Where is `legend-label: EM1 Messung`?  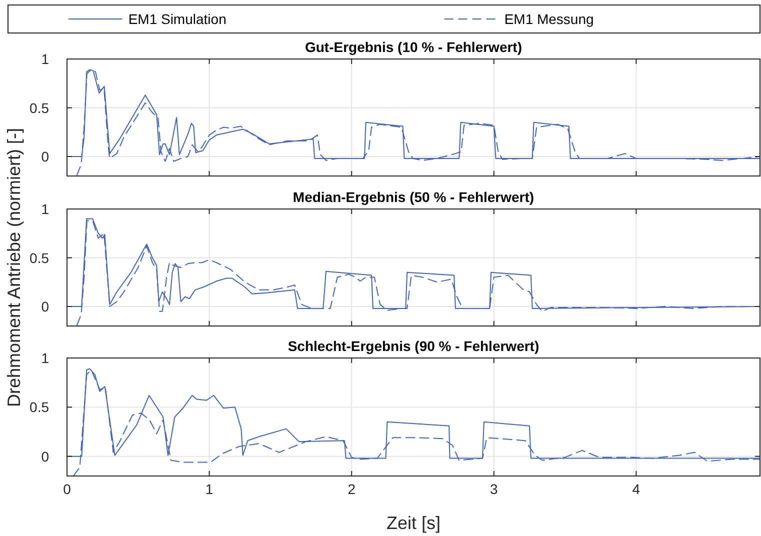
legend-label: EM1 Messung is located at coordinates (549, 19).